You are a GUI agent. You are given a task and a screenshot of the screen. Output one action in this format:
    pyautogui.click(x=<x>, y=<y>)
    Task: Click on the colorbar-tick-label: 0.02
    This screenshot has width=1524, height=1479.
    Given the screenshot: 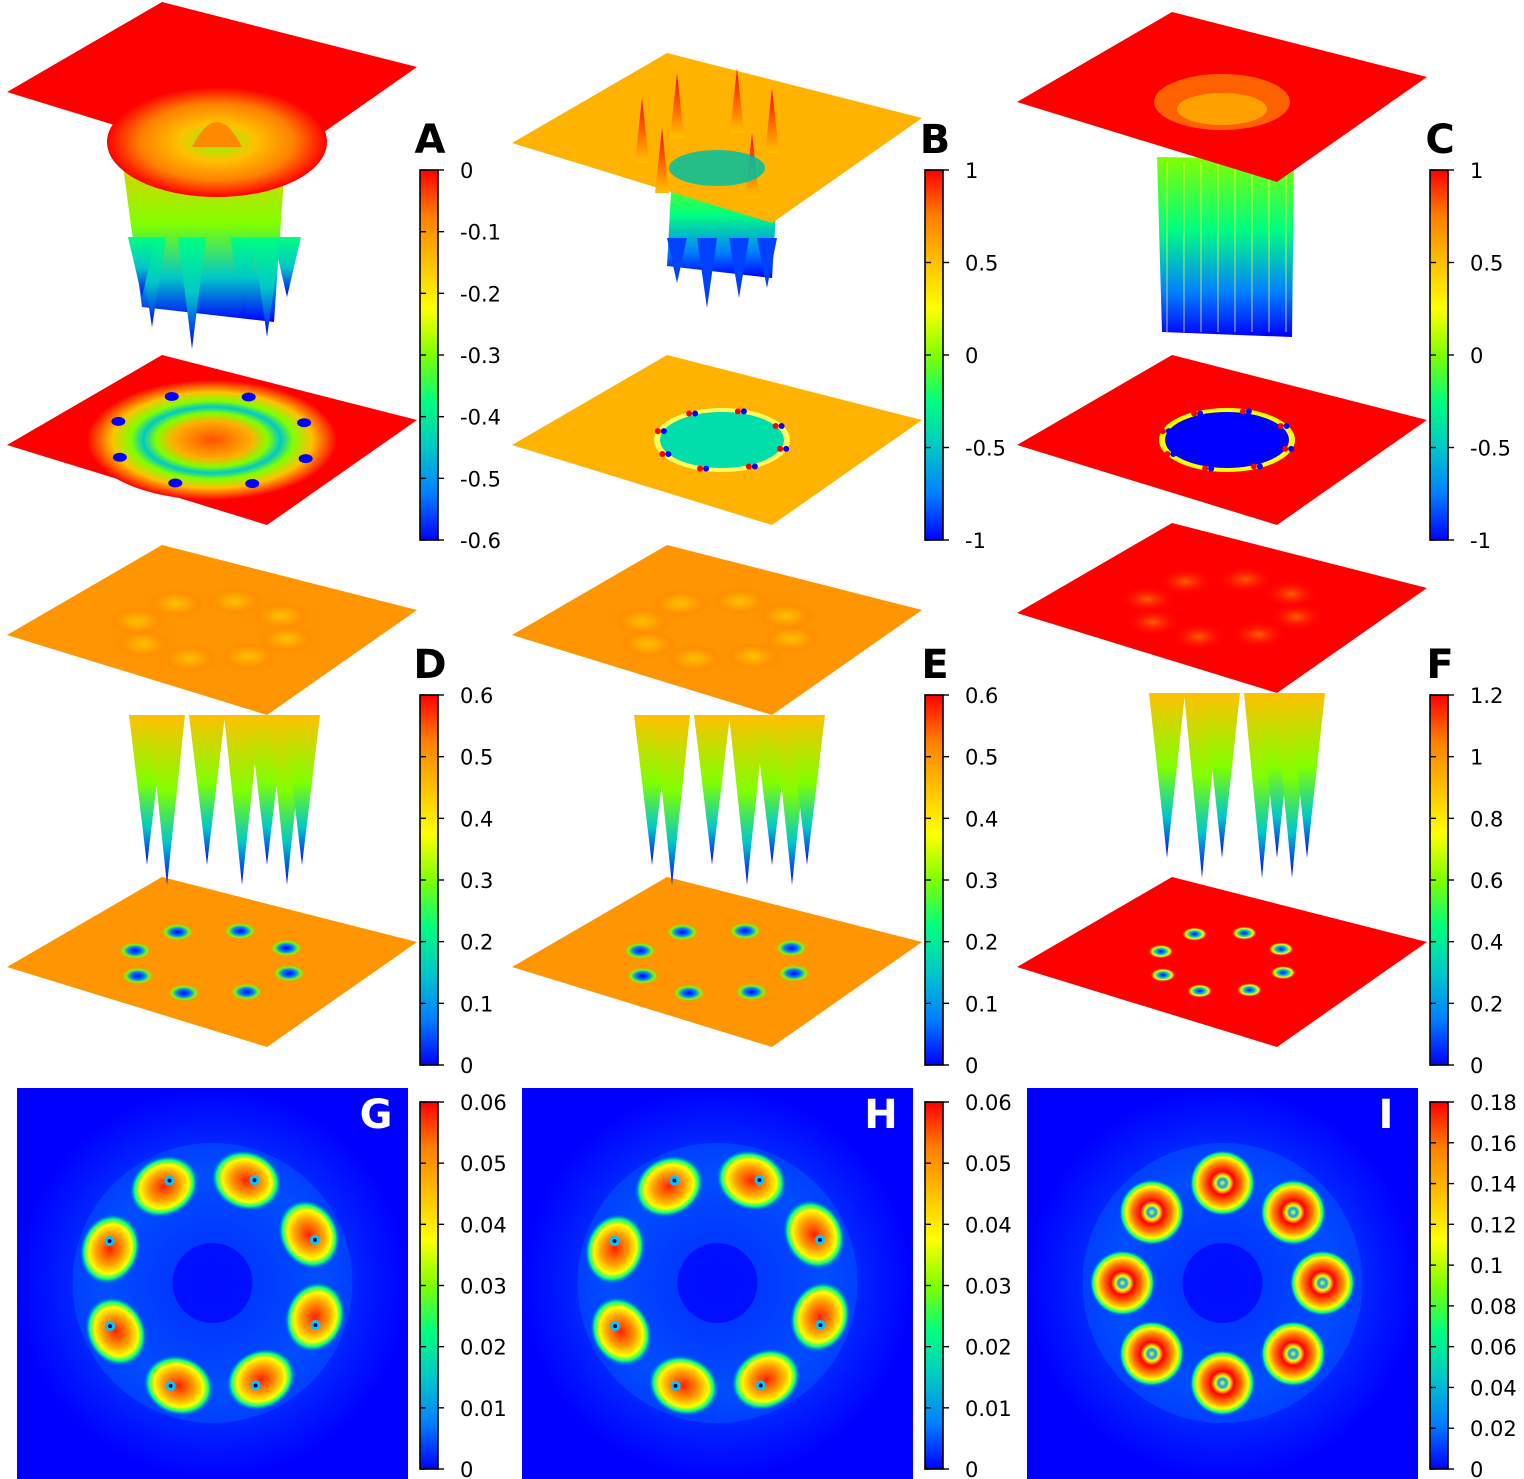 What is the action you would take?
    pyautogui.click(x=483, y=1348)
    